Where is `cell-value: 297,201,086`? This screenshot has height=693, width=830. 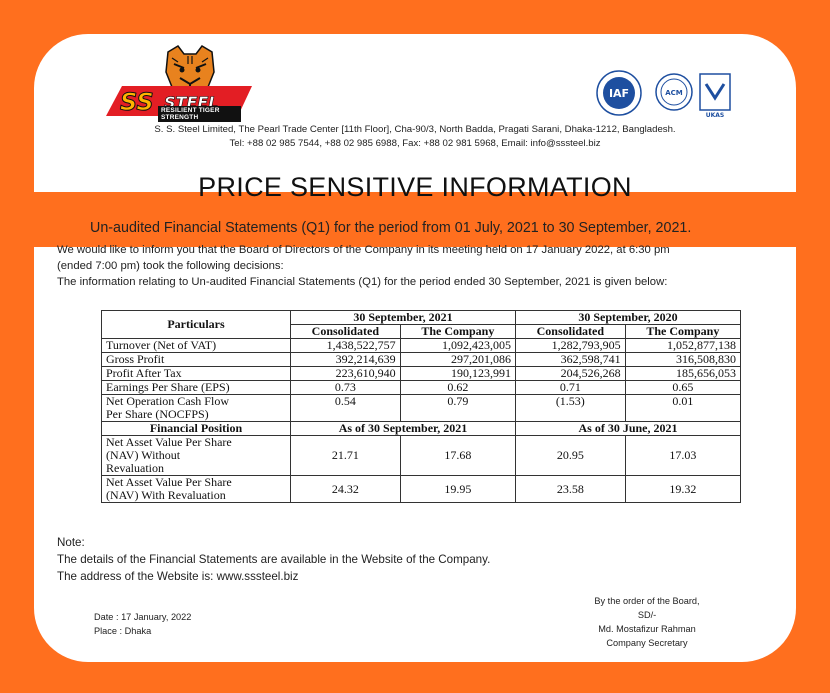 cell-value: 297,201,086 is located at coordinates (457, 359).